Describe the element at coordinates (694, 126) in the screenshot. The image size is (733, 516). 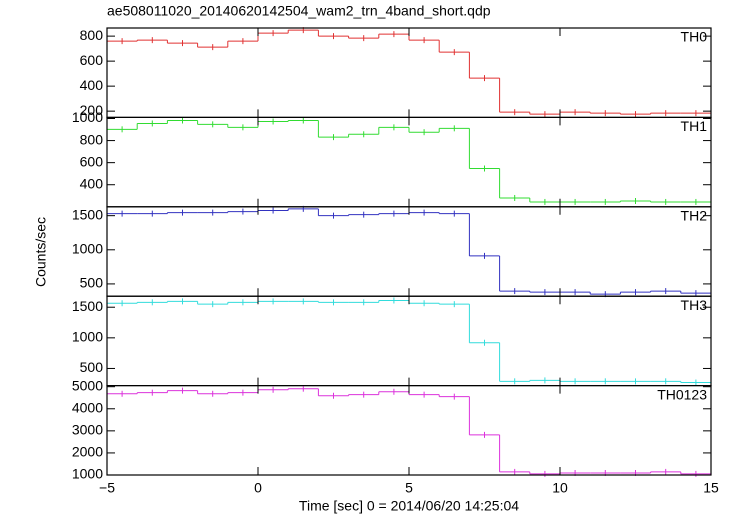
I see `panel-label: TH1` at that location.